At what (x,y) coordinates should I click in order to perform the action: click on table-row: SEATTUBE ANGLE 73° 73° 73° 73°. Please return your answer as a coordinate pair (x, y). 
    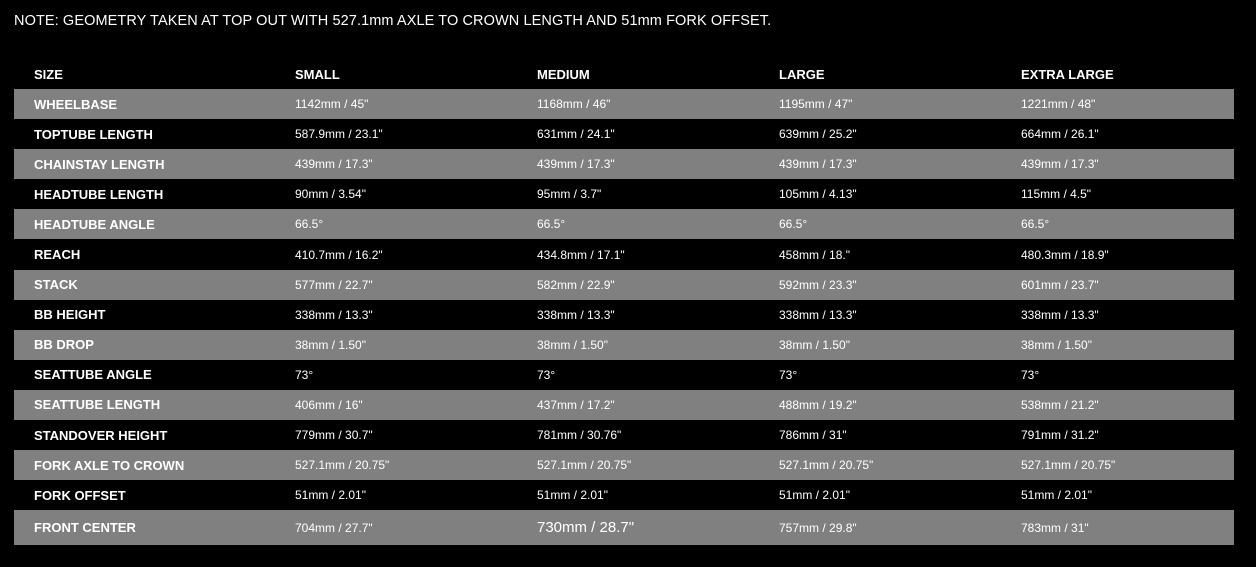
    Looking at the image, I should click on (624, 375).